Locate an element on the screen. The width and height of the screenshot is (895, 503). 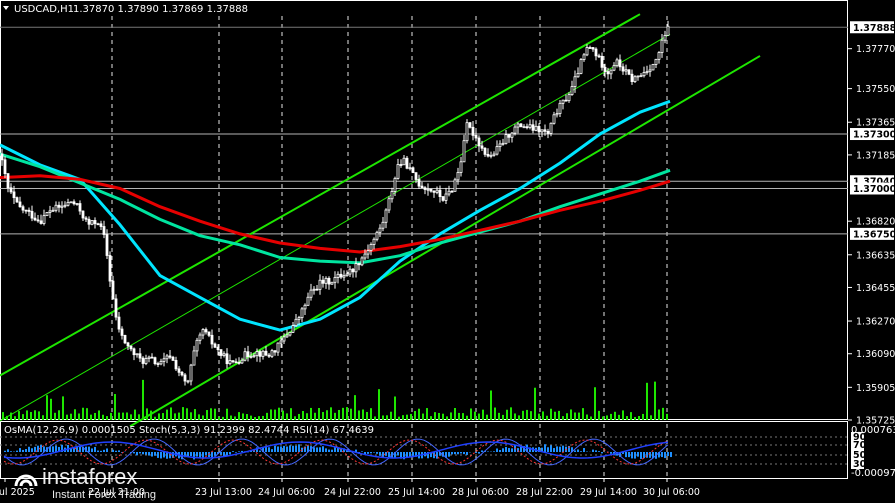
price-tick-label: 1.37185 is located at coordinates (875, 155).